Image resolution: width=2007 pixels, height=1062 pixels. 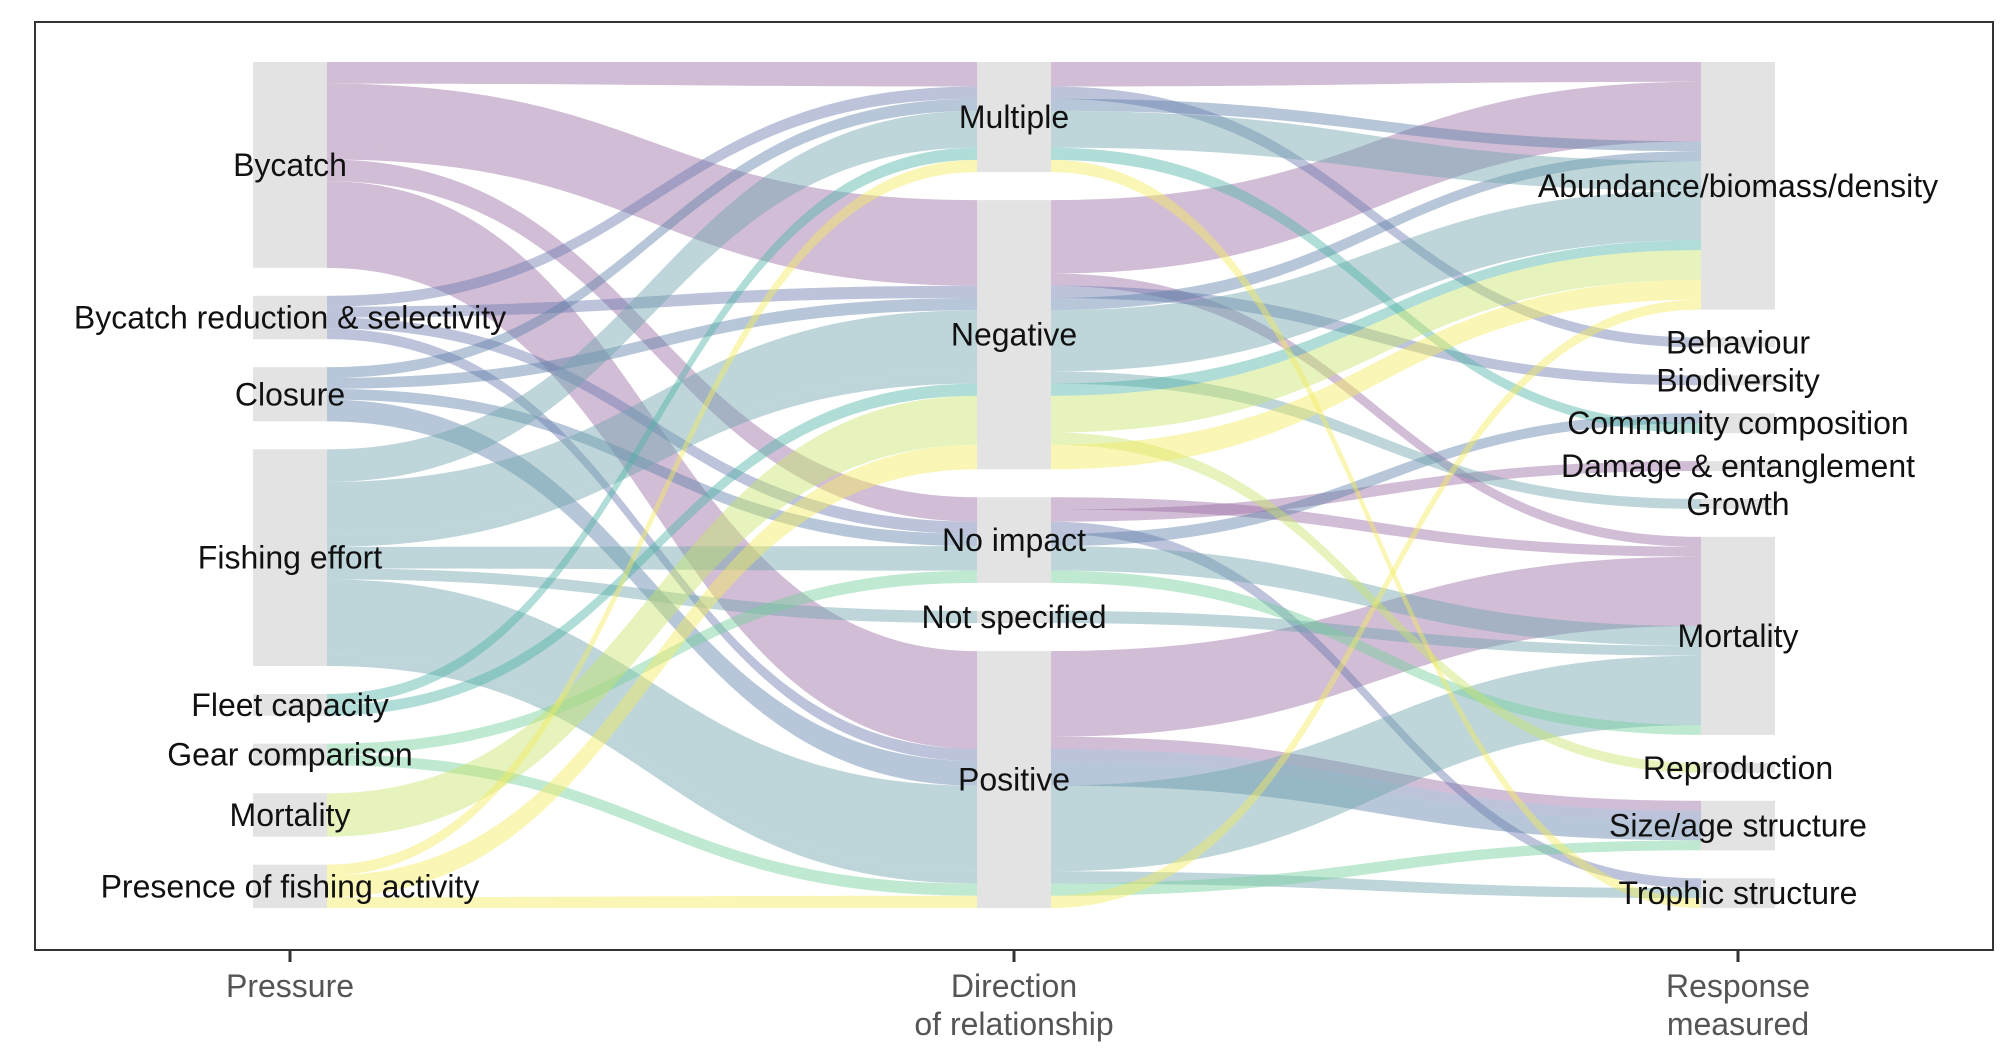 I want to click on node-response-mortality, so click(x=1738, y=635).